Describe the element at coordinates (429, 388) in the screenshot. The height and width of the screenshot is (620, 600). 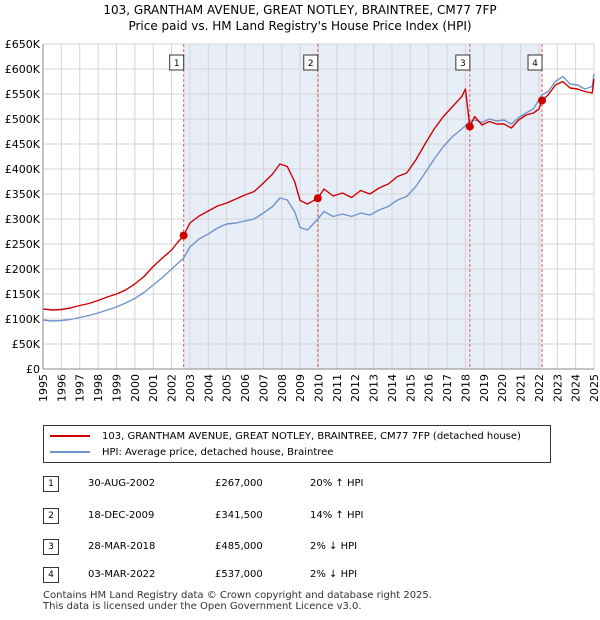
I see `x-tick-label: 2016` at that location.